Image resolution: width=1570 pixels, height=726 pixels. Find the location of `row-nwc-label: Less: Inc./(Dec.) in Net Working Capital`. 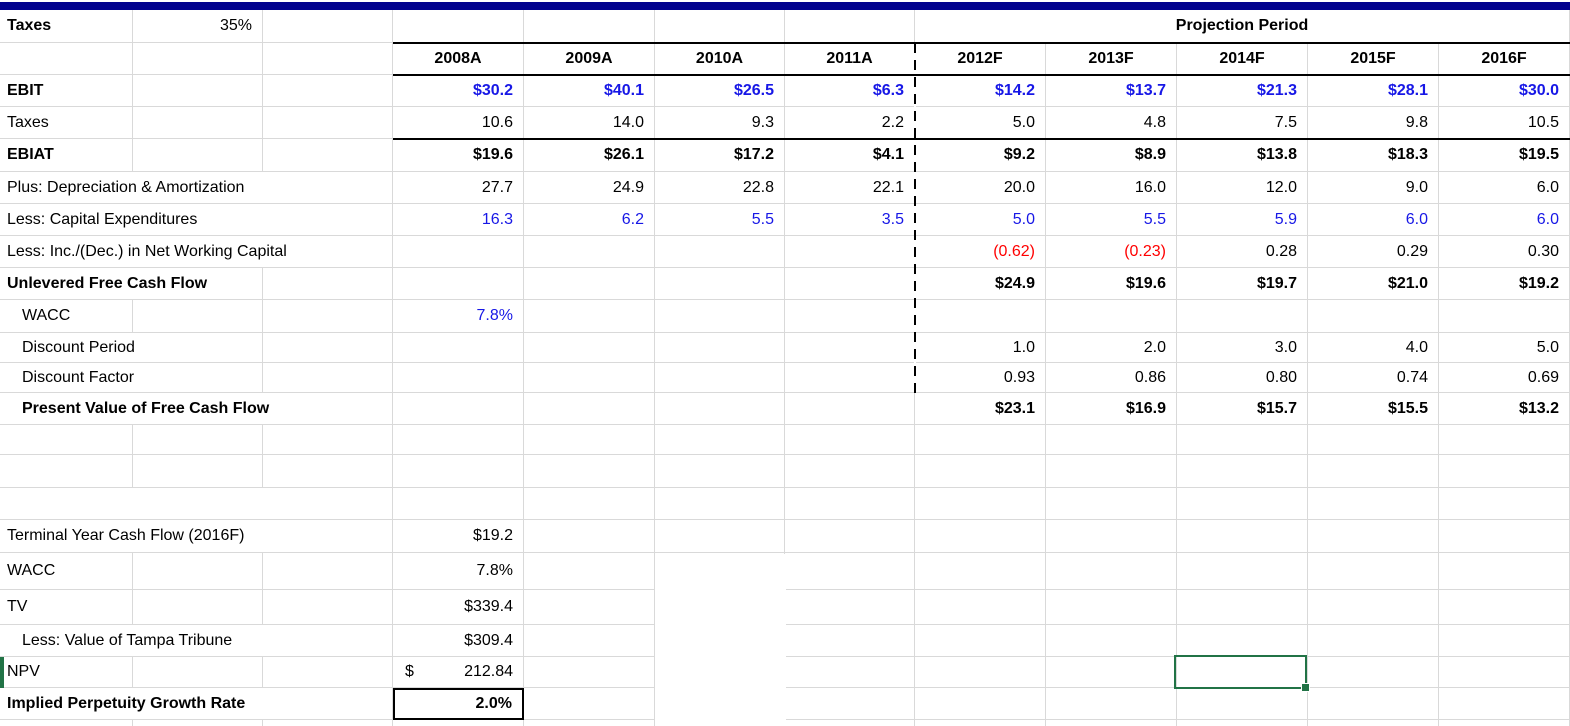

row-nwc-label: Less: Inc./(Dec.) in Net Working Capital is located at coordinates (196, 252).